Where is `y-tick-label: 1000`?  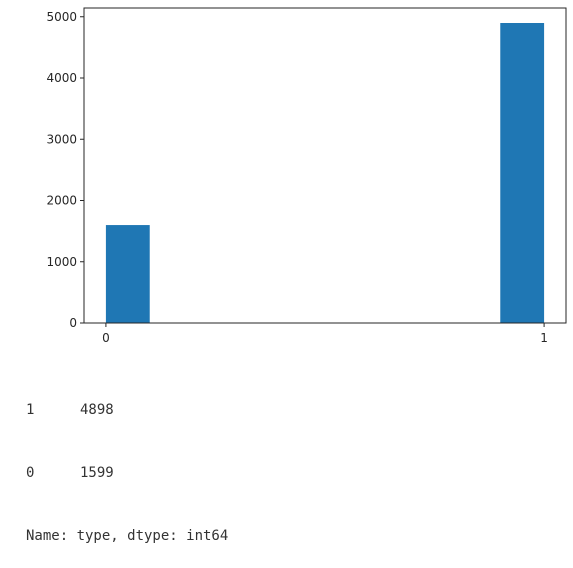 y-tick-label: 1000 is located at coordinates (61, 262).